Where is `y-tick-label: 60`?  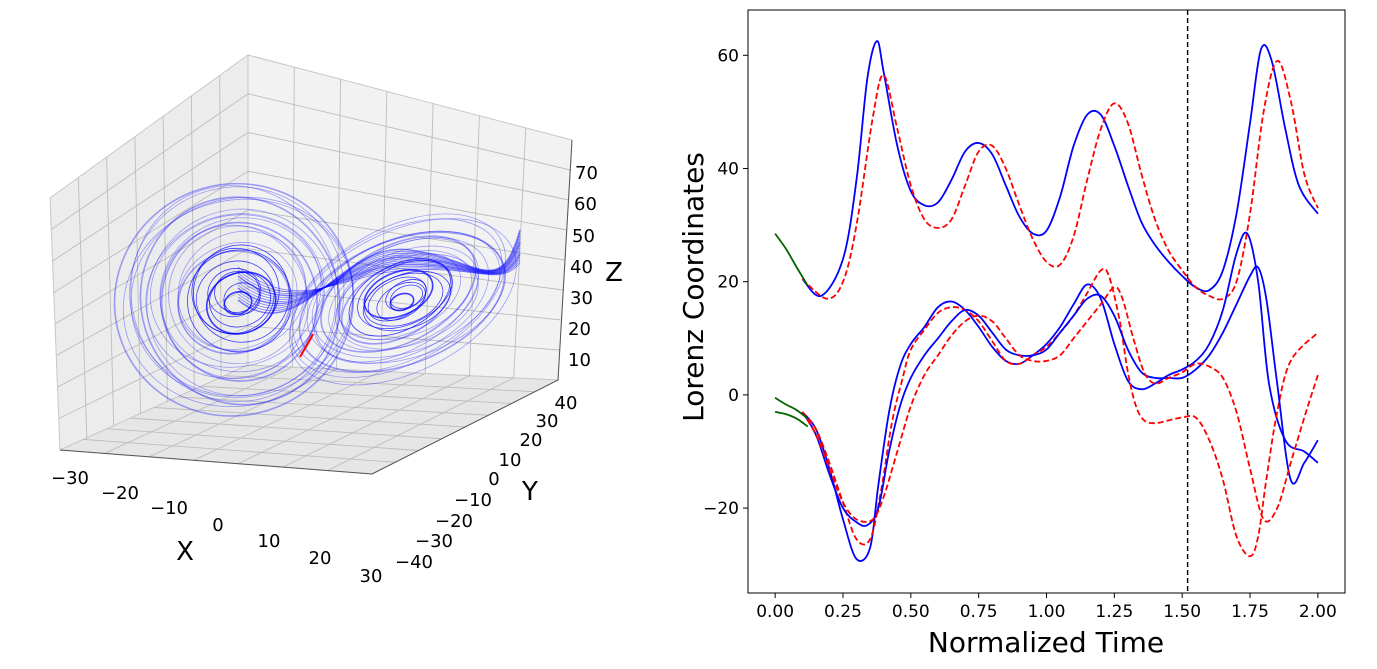 y-tick-label: 60 is located at coordinates (728, 56).